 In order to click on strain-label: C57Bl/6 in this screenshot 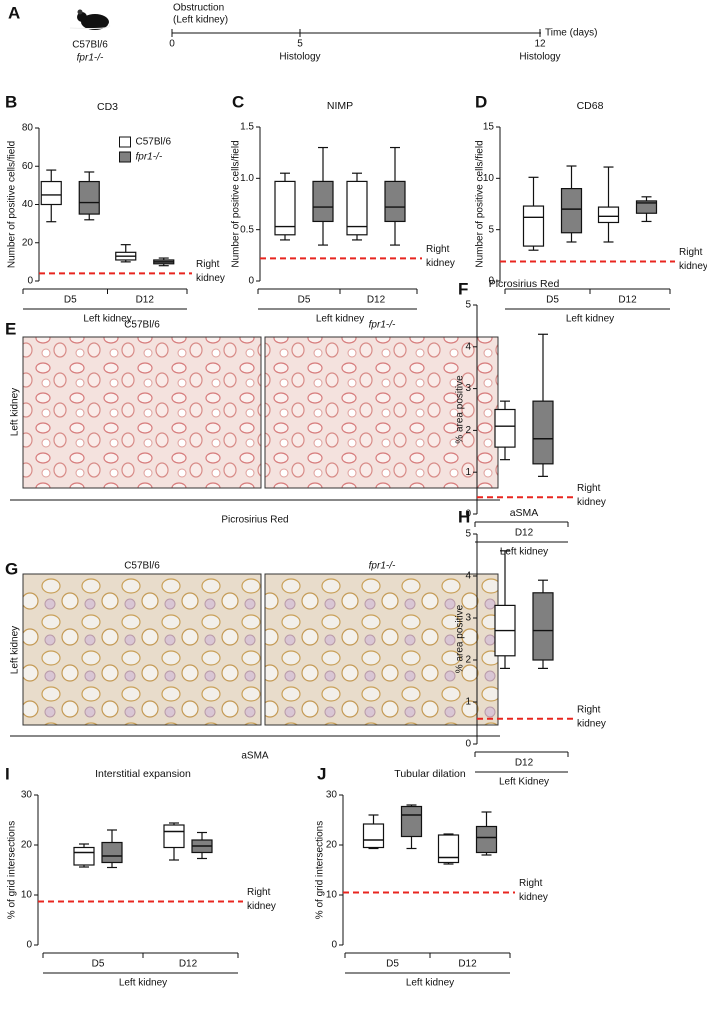, I will do `click(90, 45)`.